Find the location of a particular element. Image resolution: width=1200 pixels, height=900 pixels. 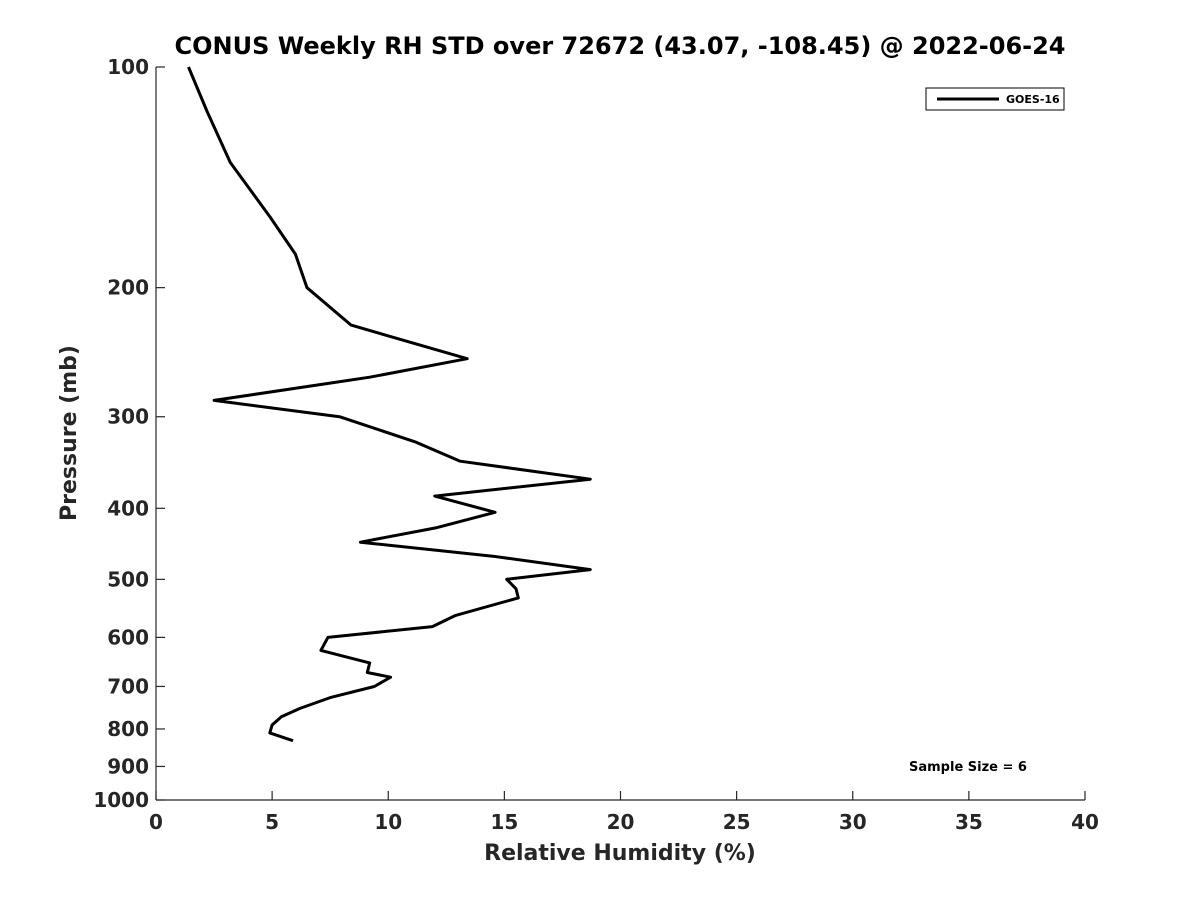

x-tick-label: 40 is located at coordinates (1085, 822).